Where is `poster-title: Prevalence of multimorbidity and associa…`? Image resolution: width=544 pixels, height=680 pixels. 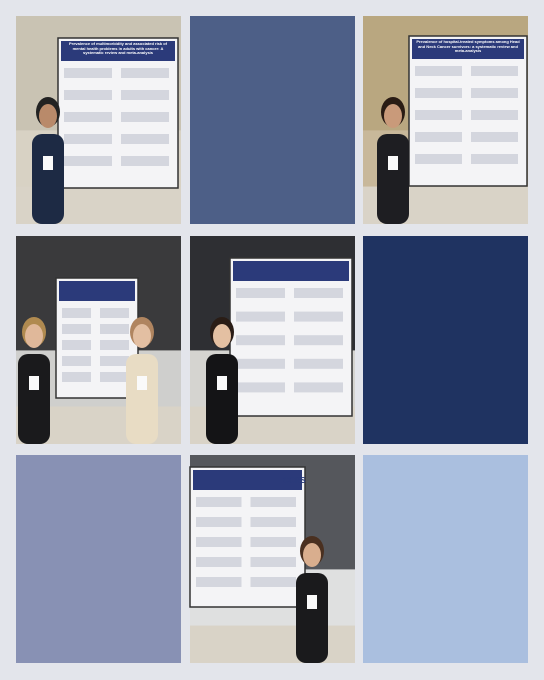
poster-title: Prevalence of multimorbidity and associa… is located at coordinates (118, 49).